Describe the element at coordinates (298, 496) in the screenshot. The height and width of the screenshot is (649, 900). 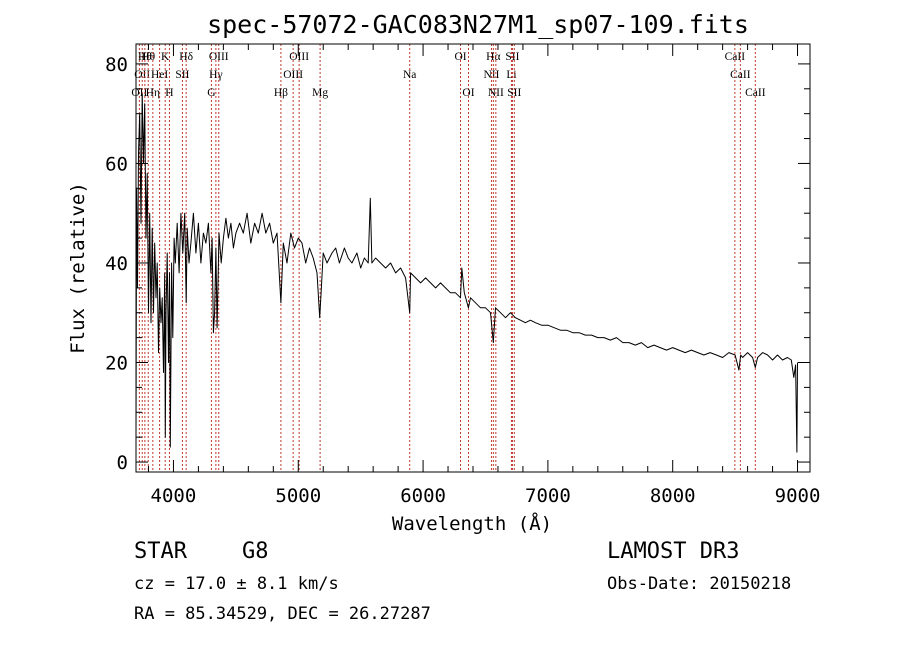
I see `x-tick-label: 5000` at that location.